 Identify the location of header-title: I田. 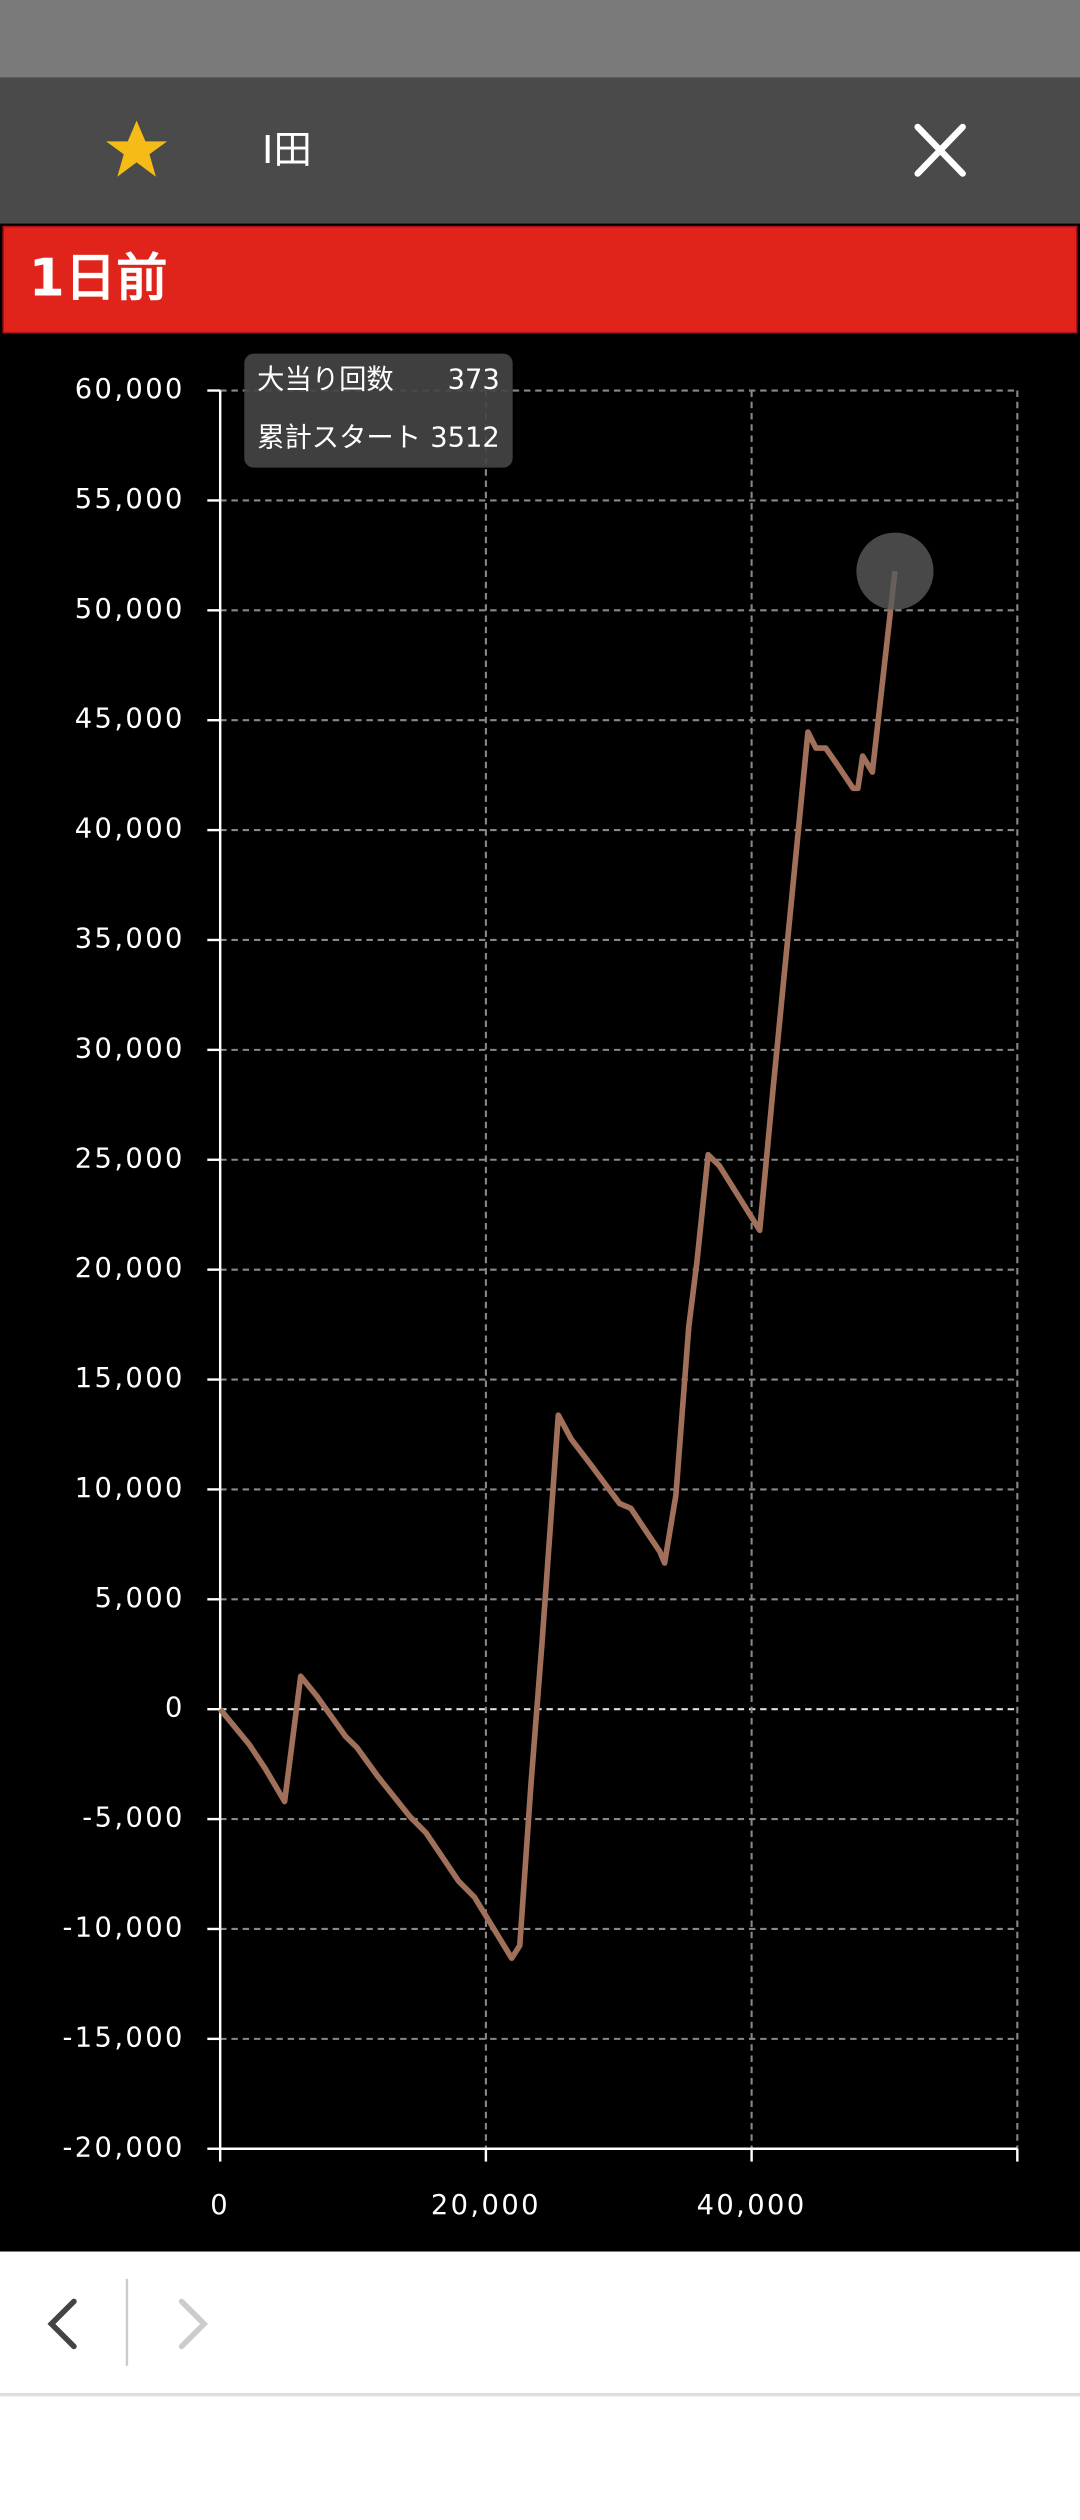
(287, 150).